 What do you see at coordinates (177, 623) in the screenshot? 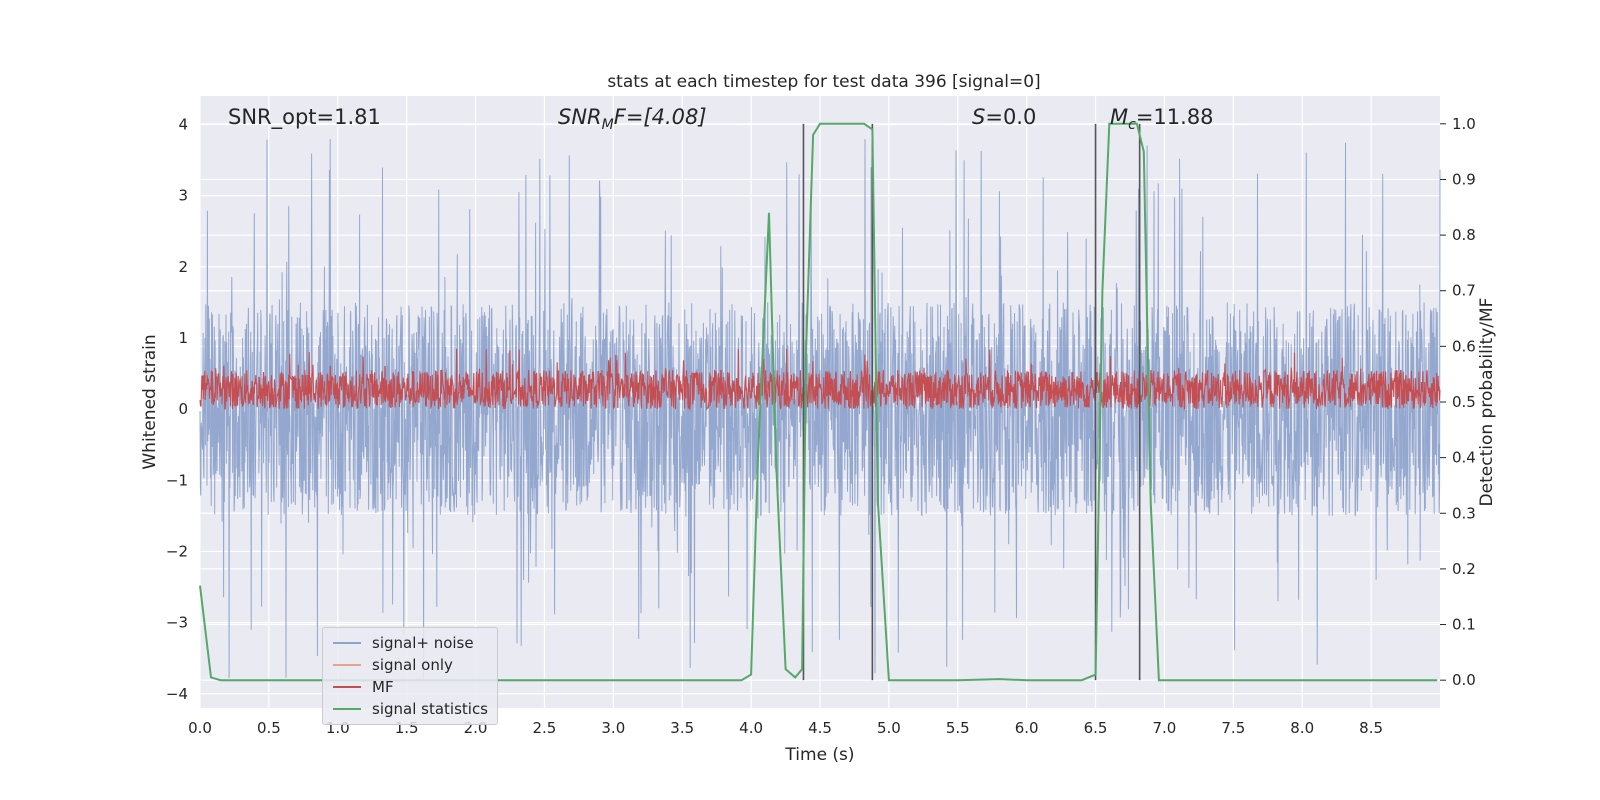
I see `y-tick-label: −3` at bounding box center [177, 623].